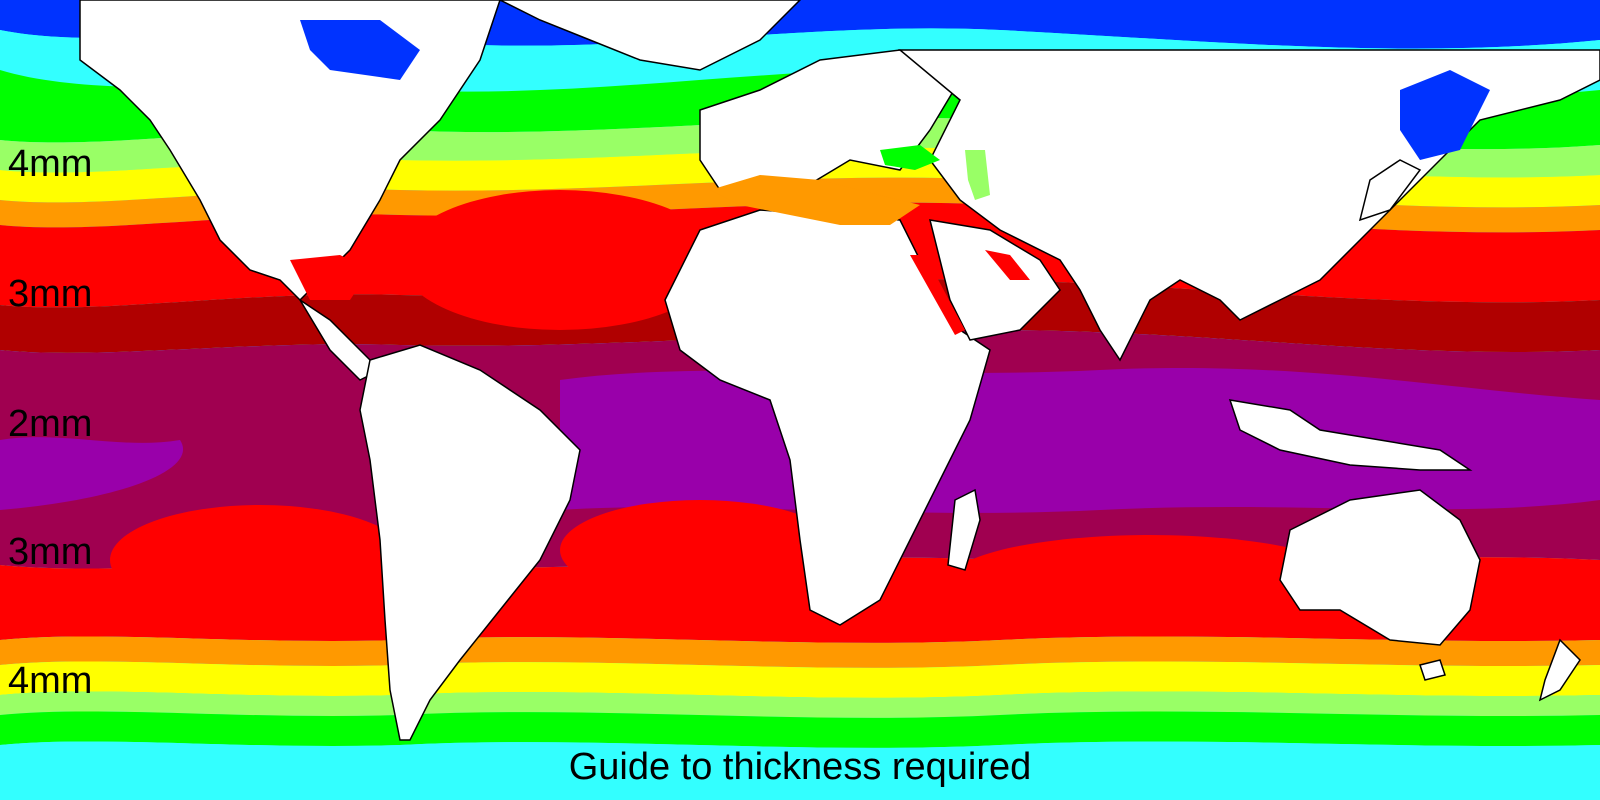  Describe the element at coordinates (560, 260) in the screenshot. I see `atlantic-warm-red` at that location.